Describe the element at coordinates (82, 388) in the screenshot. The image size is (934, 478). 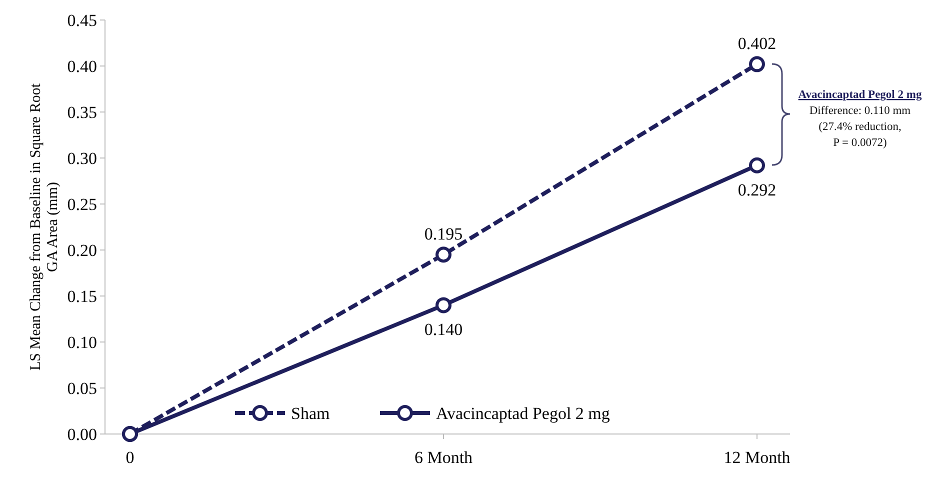
I see `y-tick-label: 0.05` at that location.